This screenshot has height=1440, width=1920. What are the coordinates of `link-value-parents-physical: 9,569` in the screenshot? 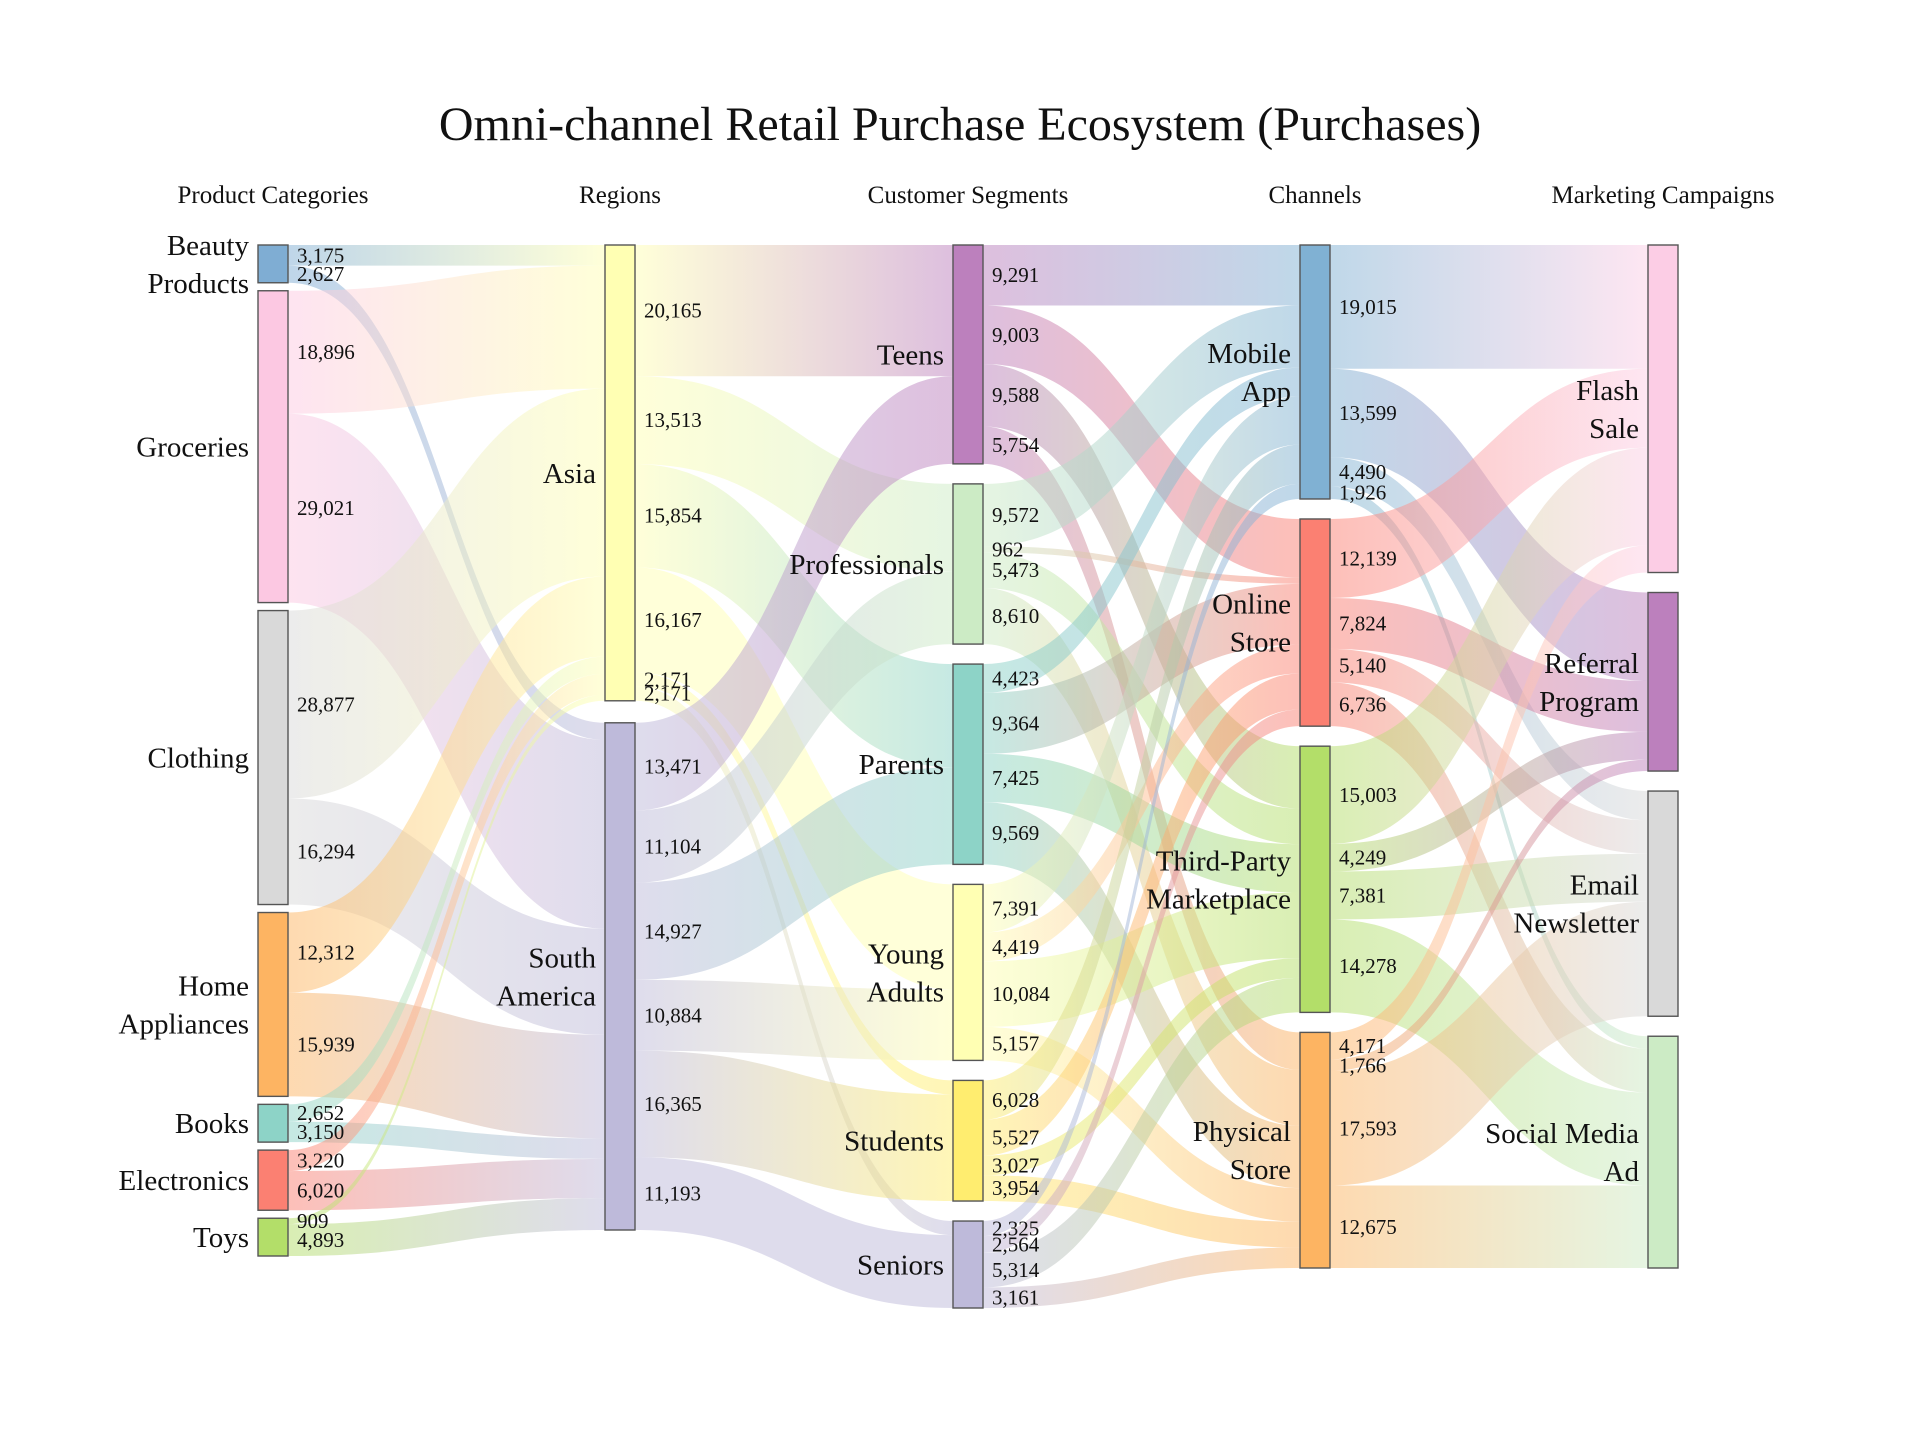 It's located at (1015, 833).